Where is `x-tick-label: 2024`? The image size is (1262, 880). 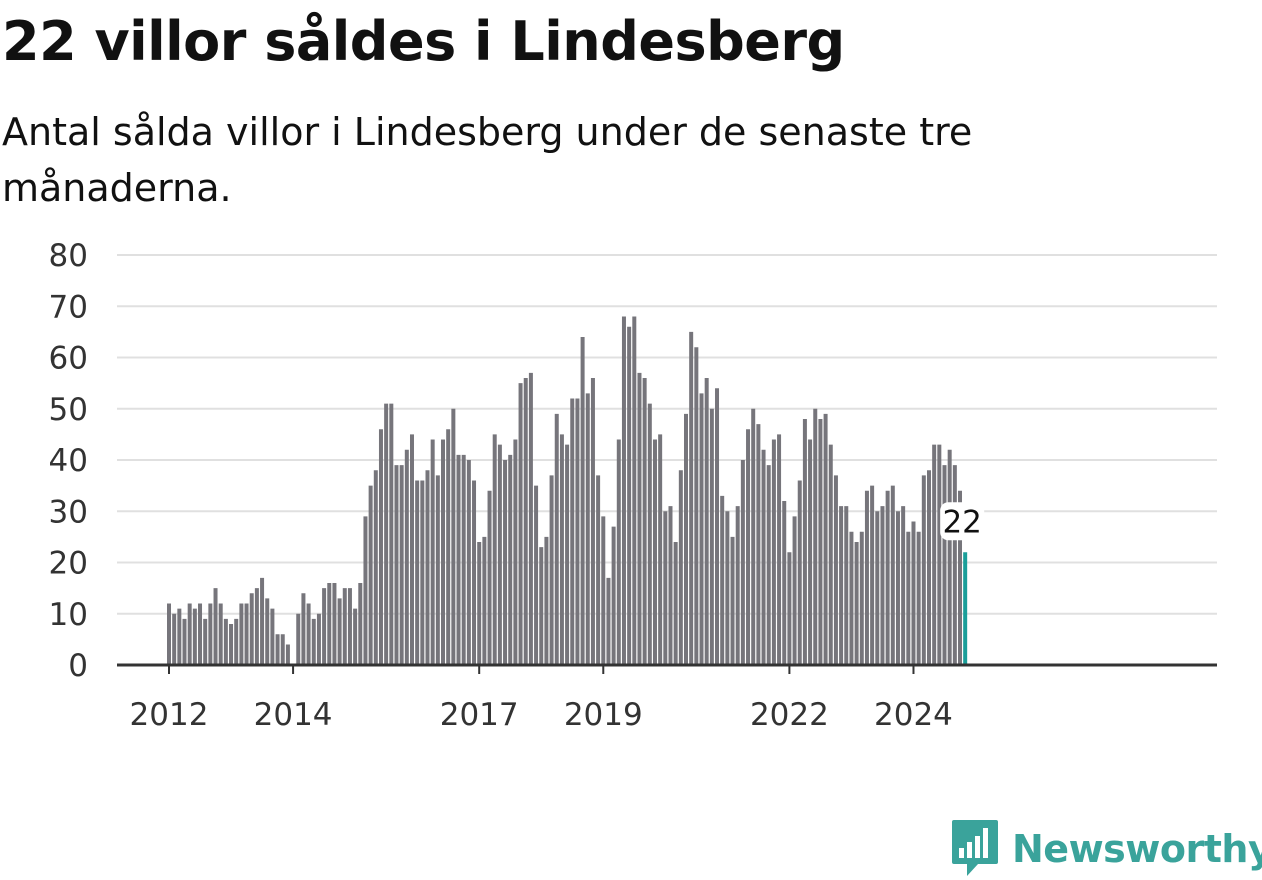
x-tick-label: 2024 is located at coordinates (913, 715).